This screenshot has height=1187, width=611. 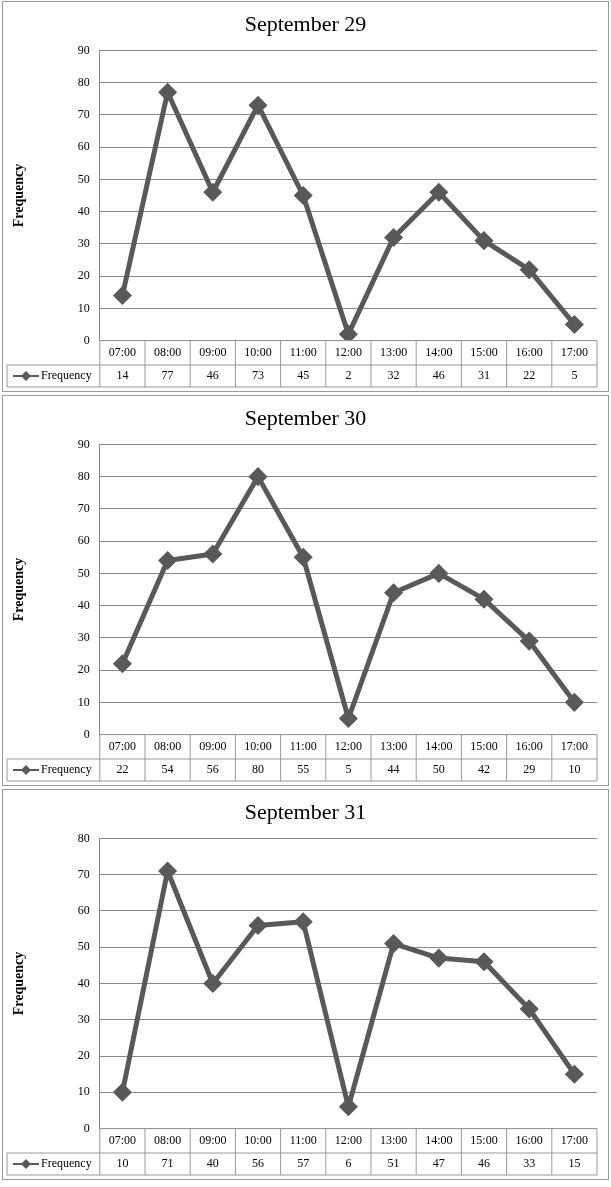 What do you see at coordinates (529, 1163) in the screenshot?
I see `data-label: 33` at bounding box center [529, 1163].